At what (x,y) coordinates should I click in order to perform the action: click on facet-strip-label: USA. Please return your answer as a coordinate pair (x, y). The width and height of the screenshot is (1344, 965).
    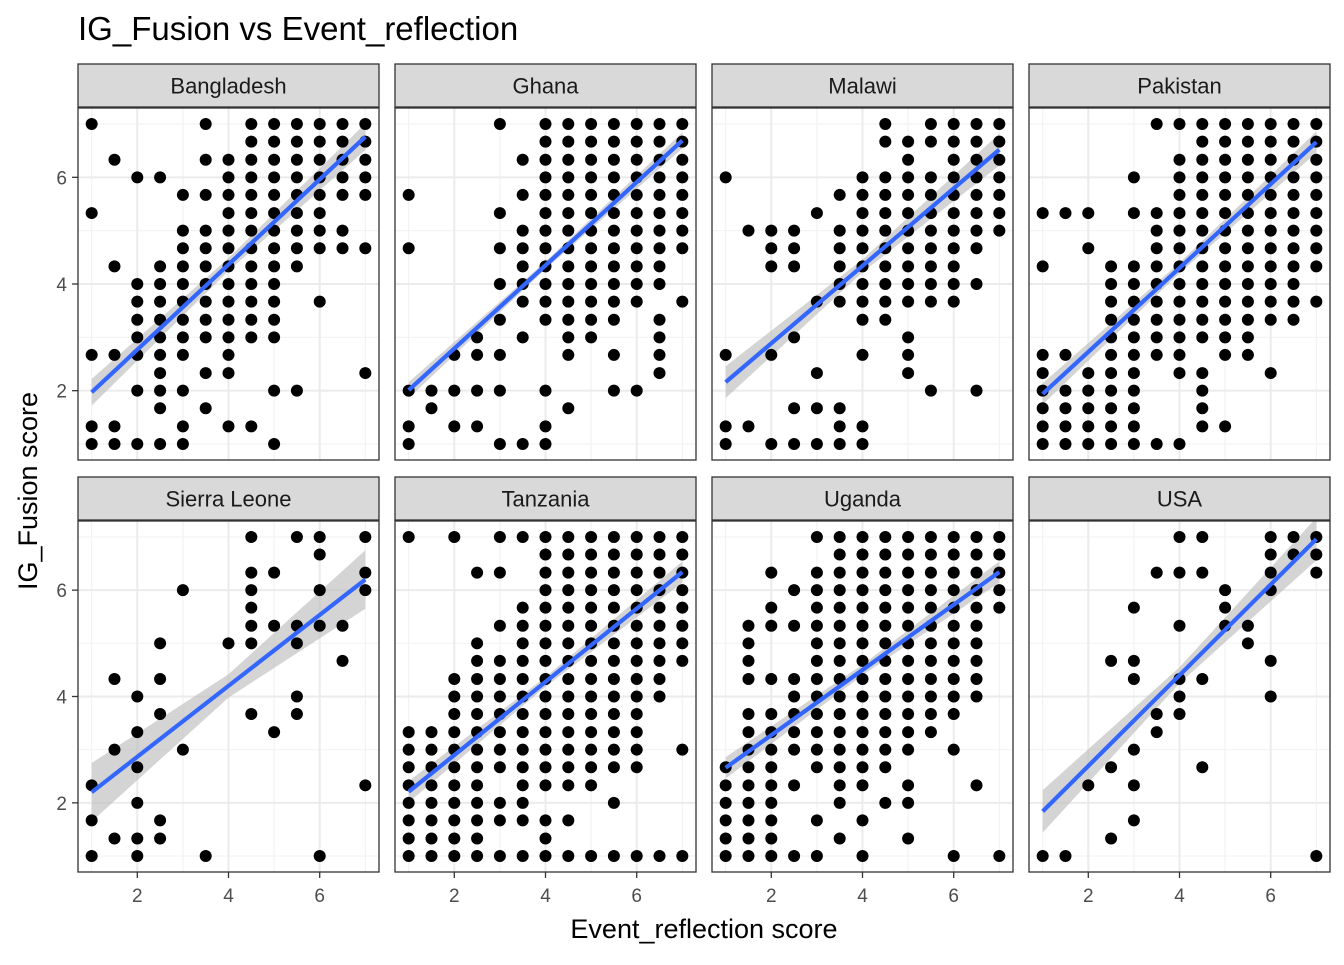
    Looking at the image, I should click on (1180, 499).